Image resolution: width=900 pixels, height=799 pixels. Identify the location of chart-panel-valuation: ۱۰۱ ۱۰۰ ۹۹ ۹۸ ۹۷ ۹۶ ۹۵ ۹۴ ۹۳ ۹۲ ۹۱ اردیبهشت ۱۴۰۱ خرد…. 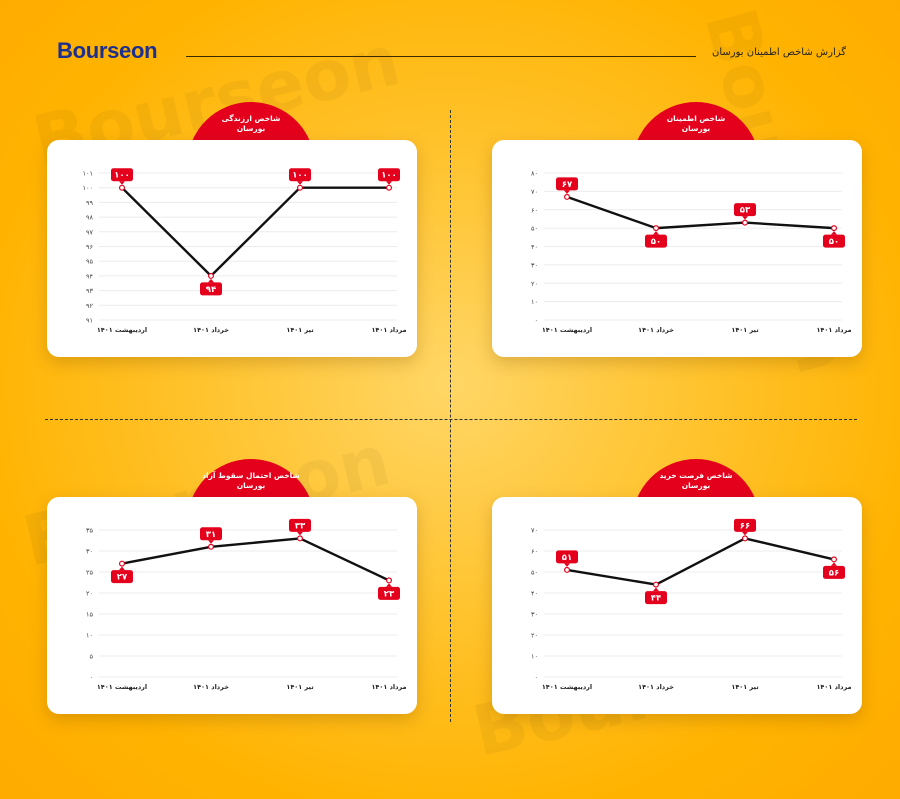
(232, 248).